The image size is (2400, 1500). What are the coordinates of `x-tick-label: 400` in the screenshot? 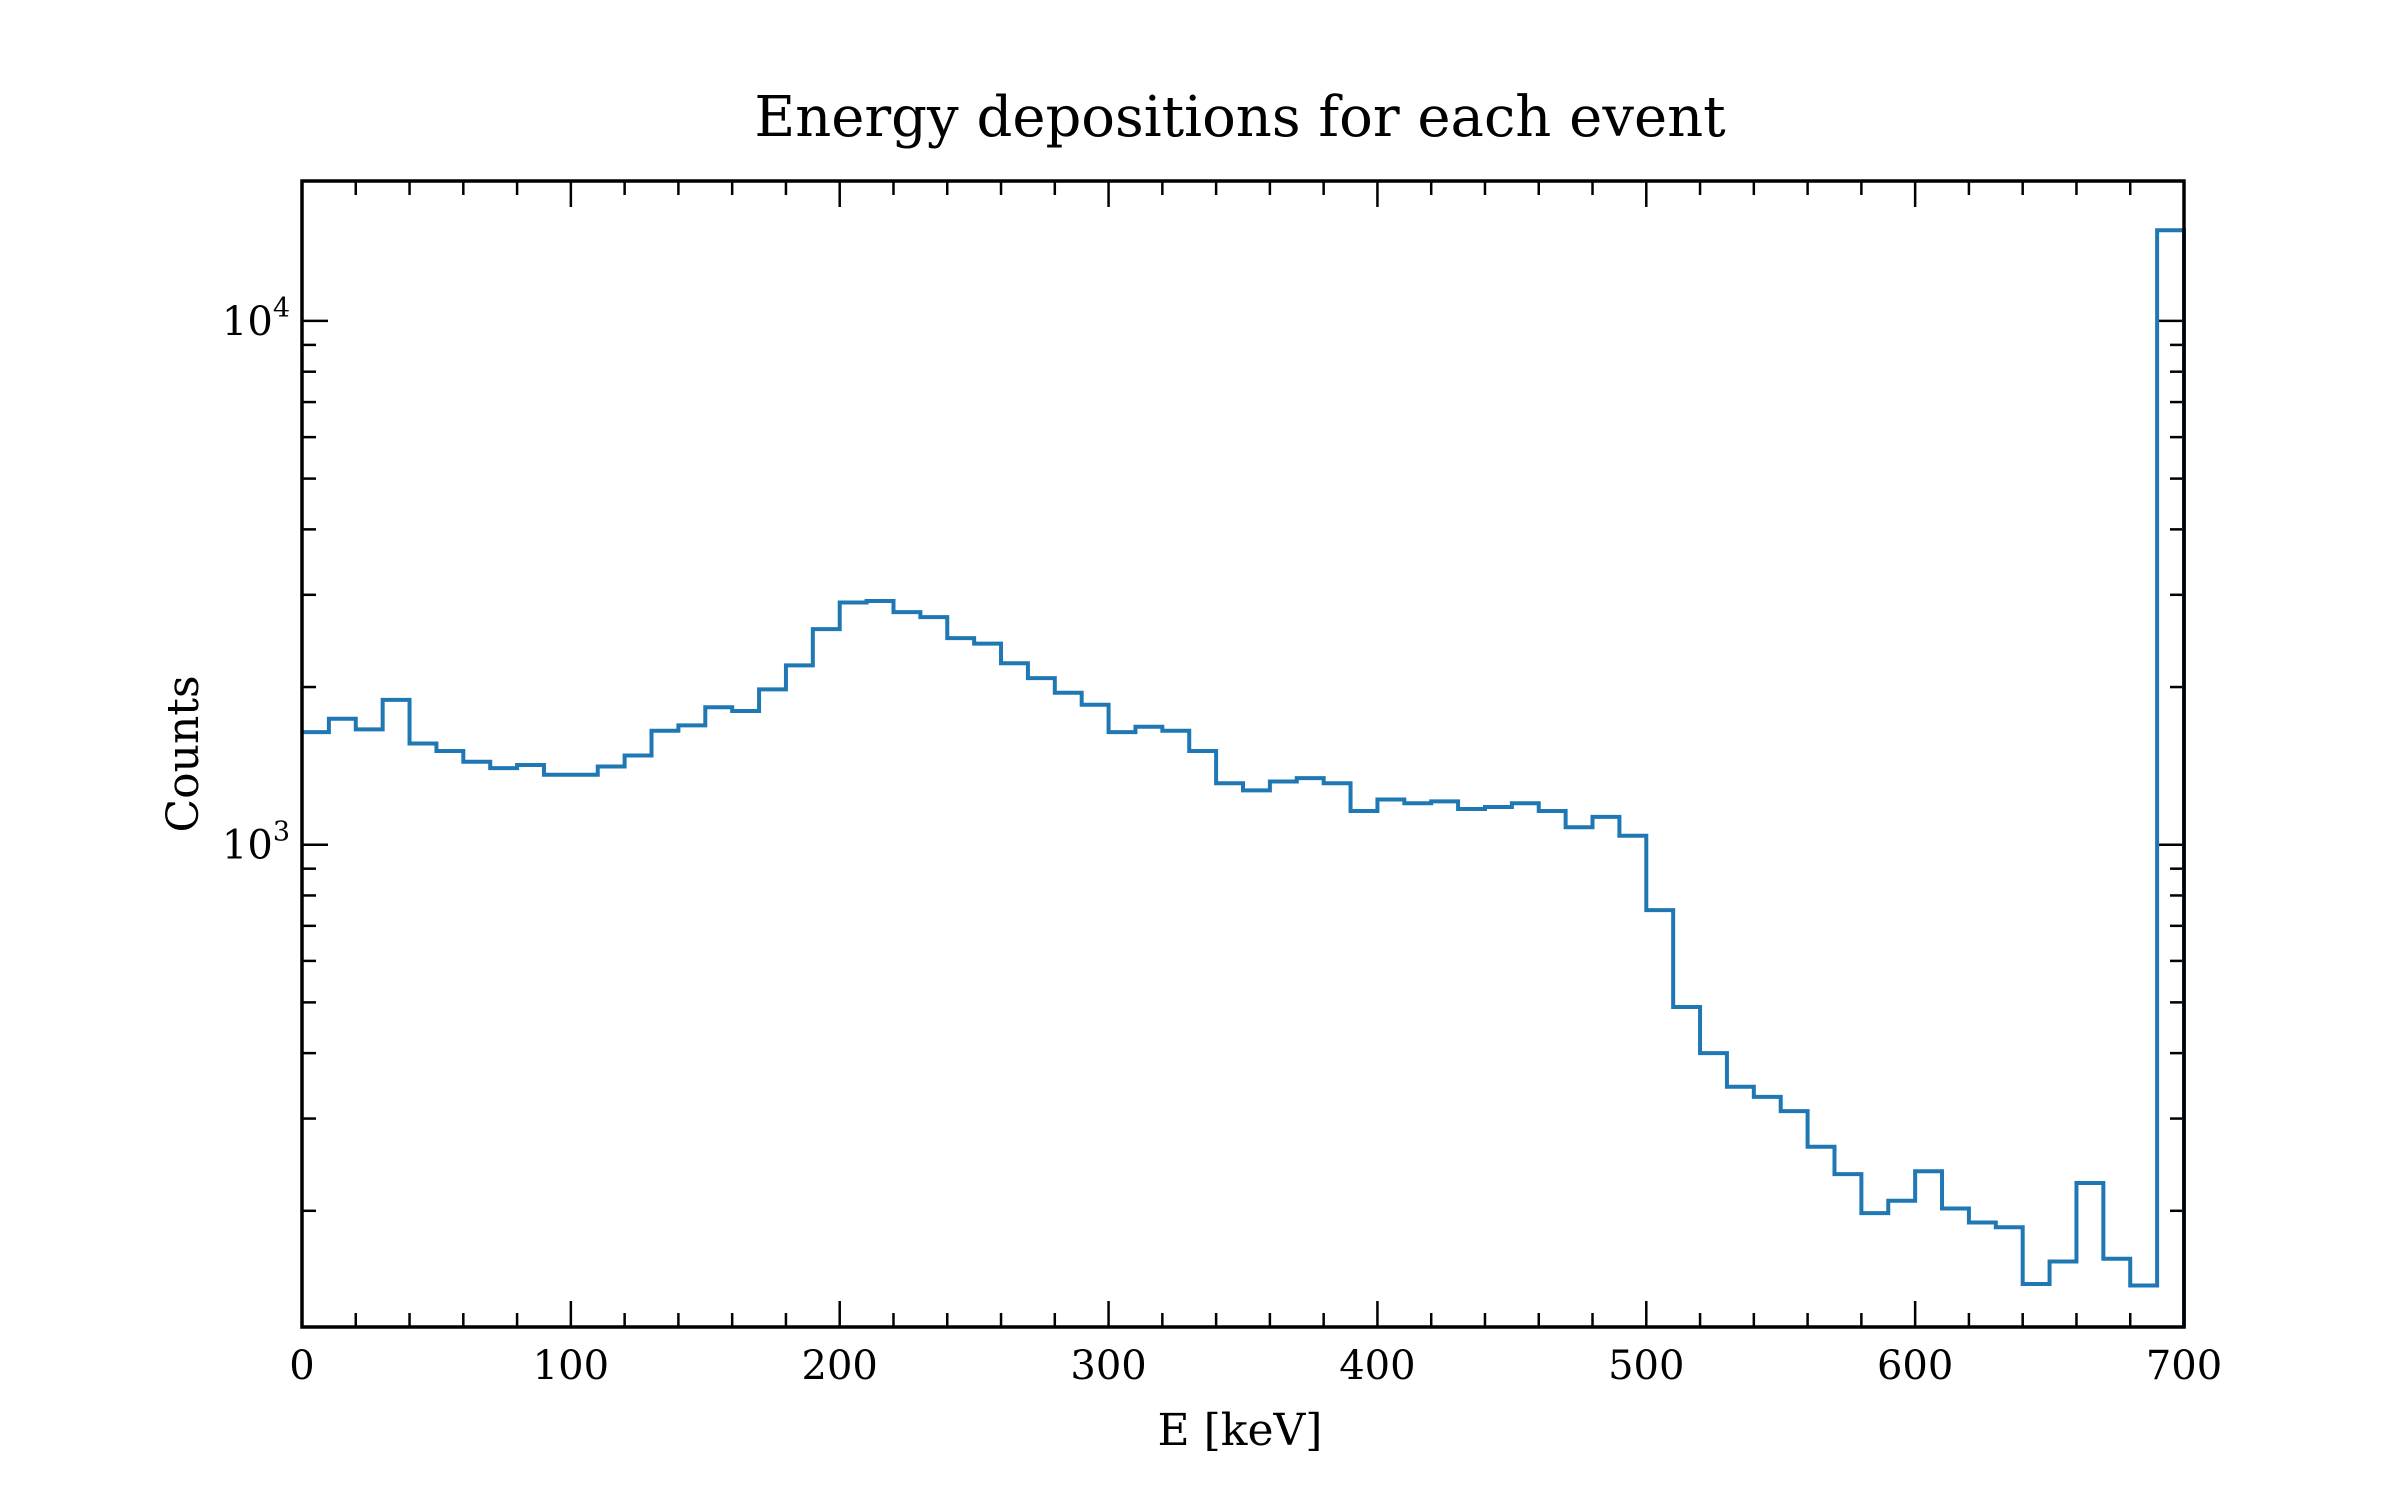 It's located at (1377, 1366).